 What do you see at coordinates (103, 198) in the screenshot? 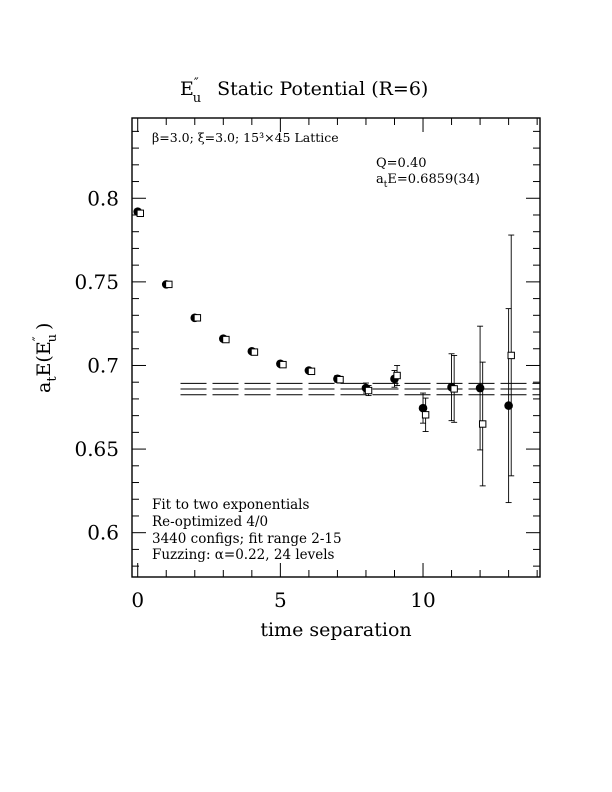
I see `y-tick-label: 0.8` at bounding box center [103, 198].